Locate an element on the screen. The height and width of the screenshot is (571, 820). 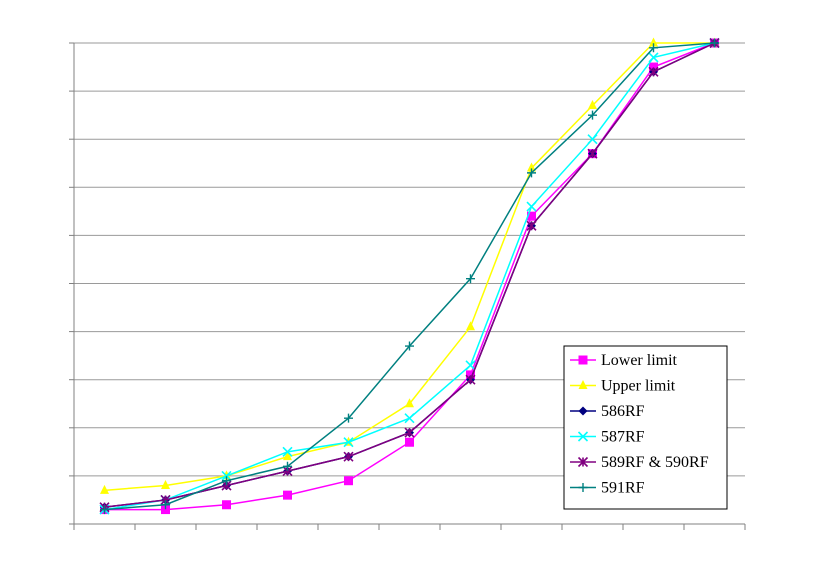
legend-item: 586RF is located at coordinates (607, 411).